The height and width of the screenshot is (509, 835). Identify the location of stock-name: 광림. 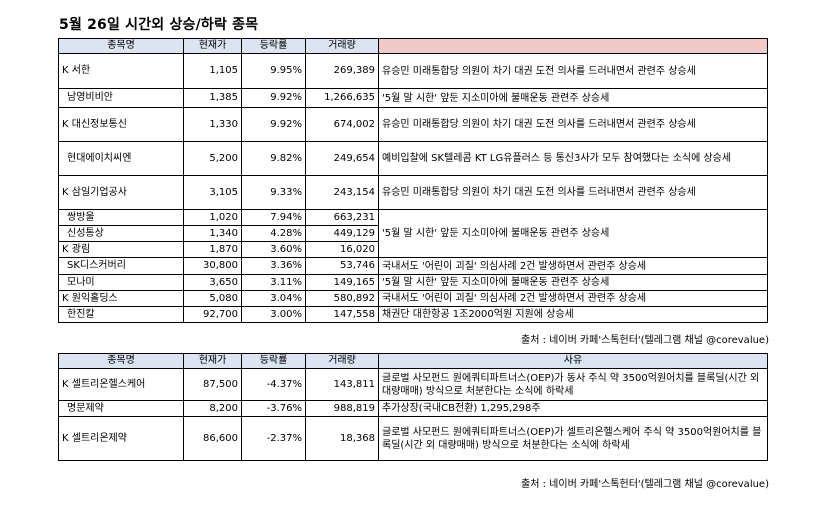
(81, 249).